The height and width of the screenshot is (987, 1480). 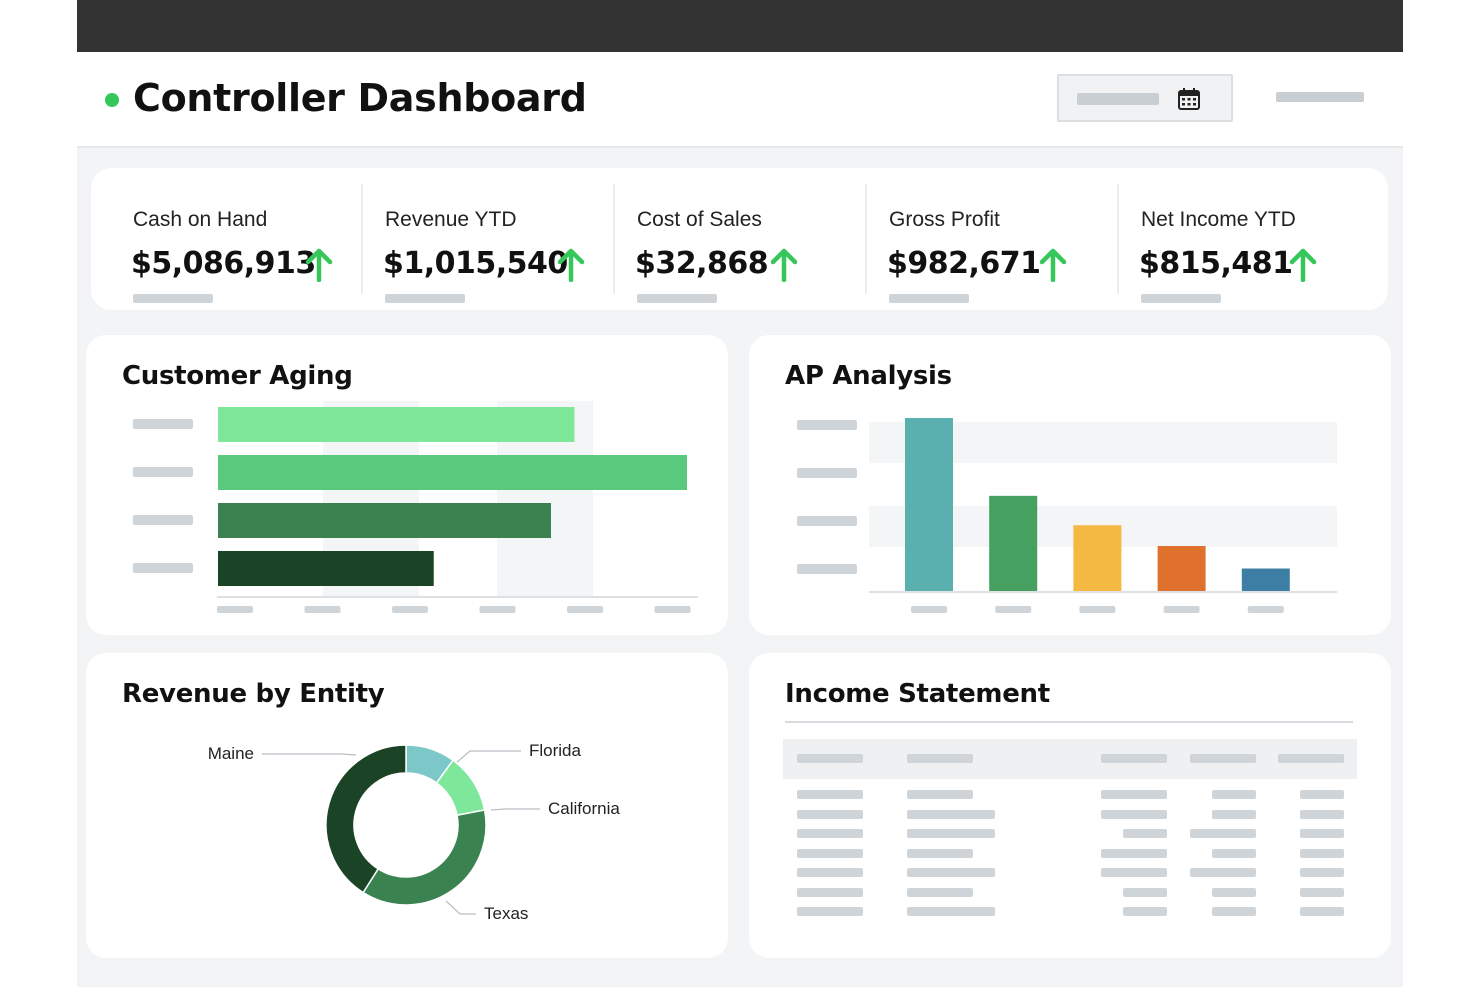 I want to click on revenue-by-entity-chart: Florida California Texas Maine, so click(x=407, y=805).